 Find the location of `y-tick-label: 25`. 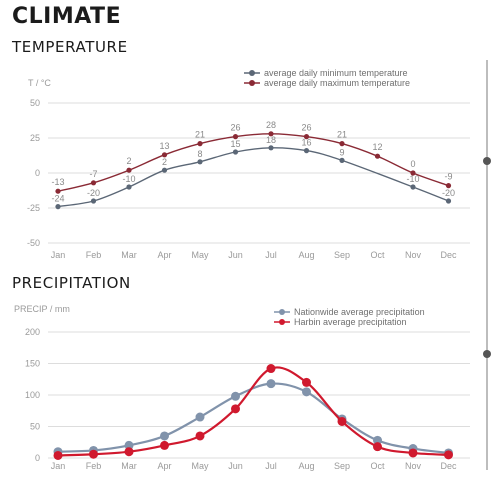

y-tick-label: 25 is located at coordinates (35, 138).